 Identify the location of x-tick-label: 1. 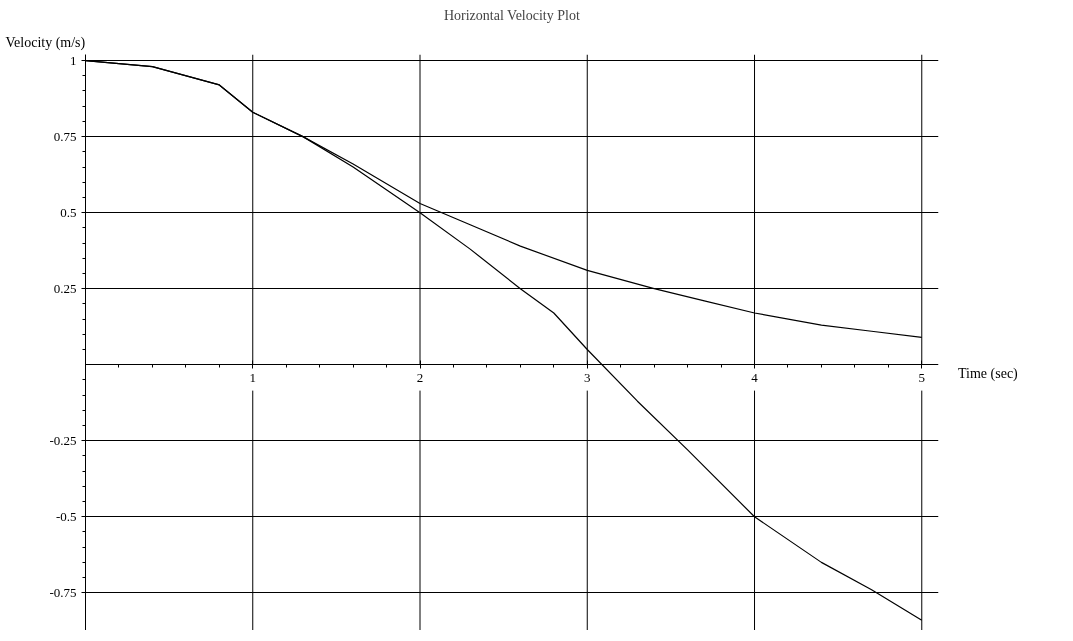
(252, 377).